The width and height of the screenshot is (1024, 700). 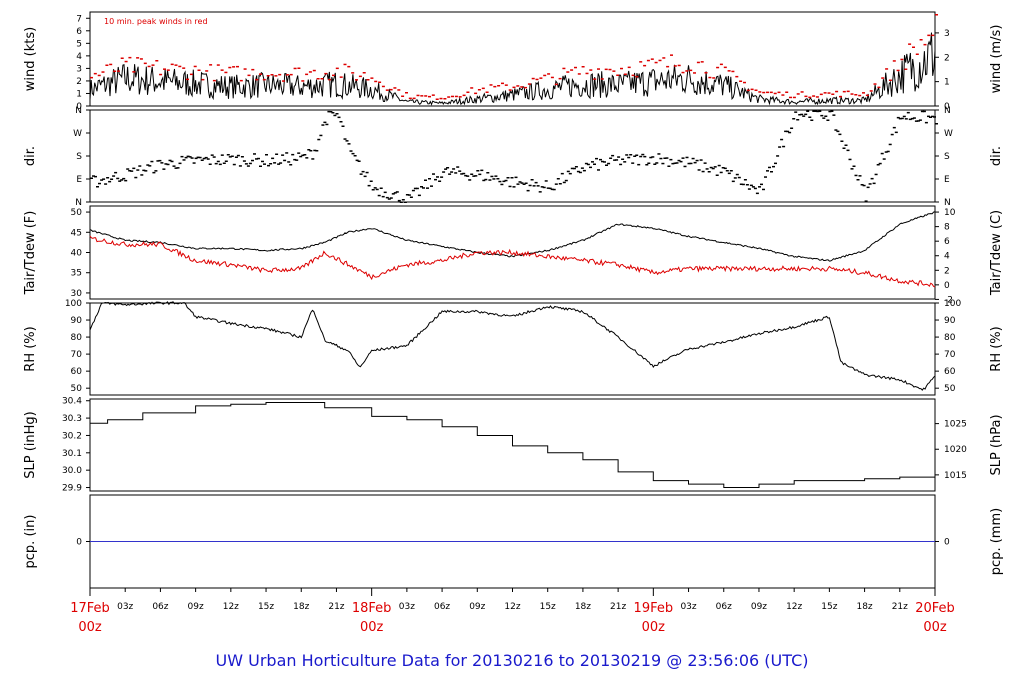 I want to click on dir-ticklabel-right: E, so click(x=947, y=180).